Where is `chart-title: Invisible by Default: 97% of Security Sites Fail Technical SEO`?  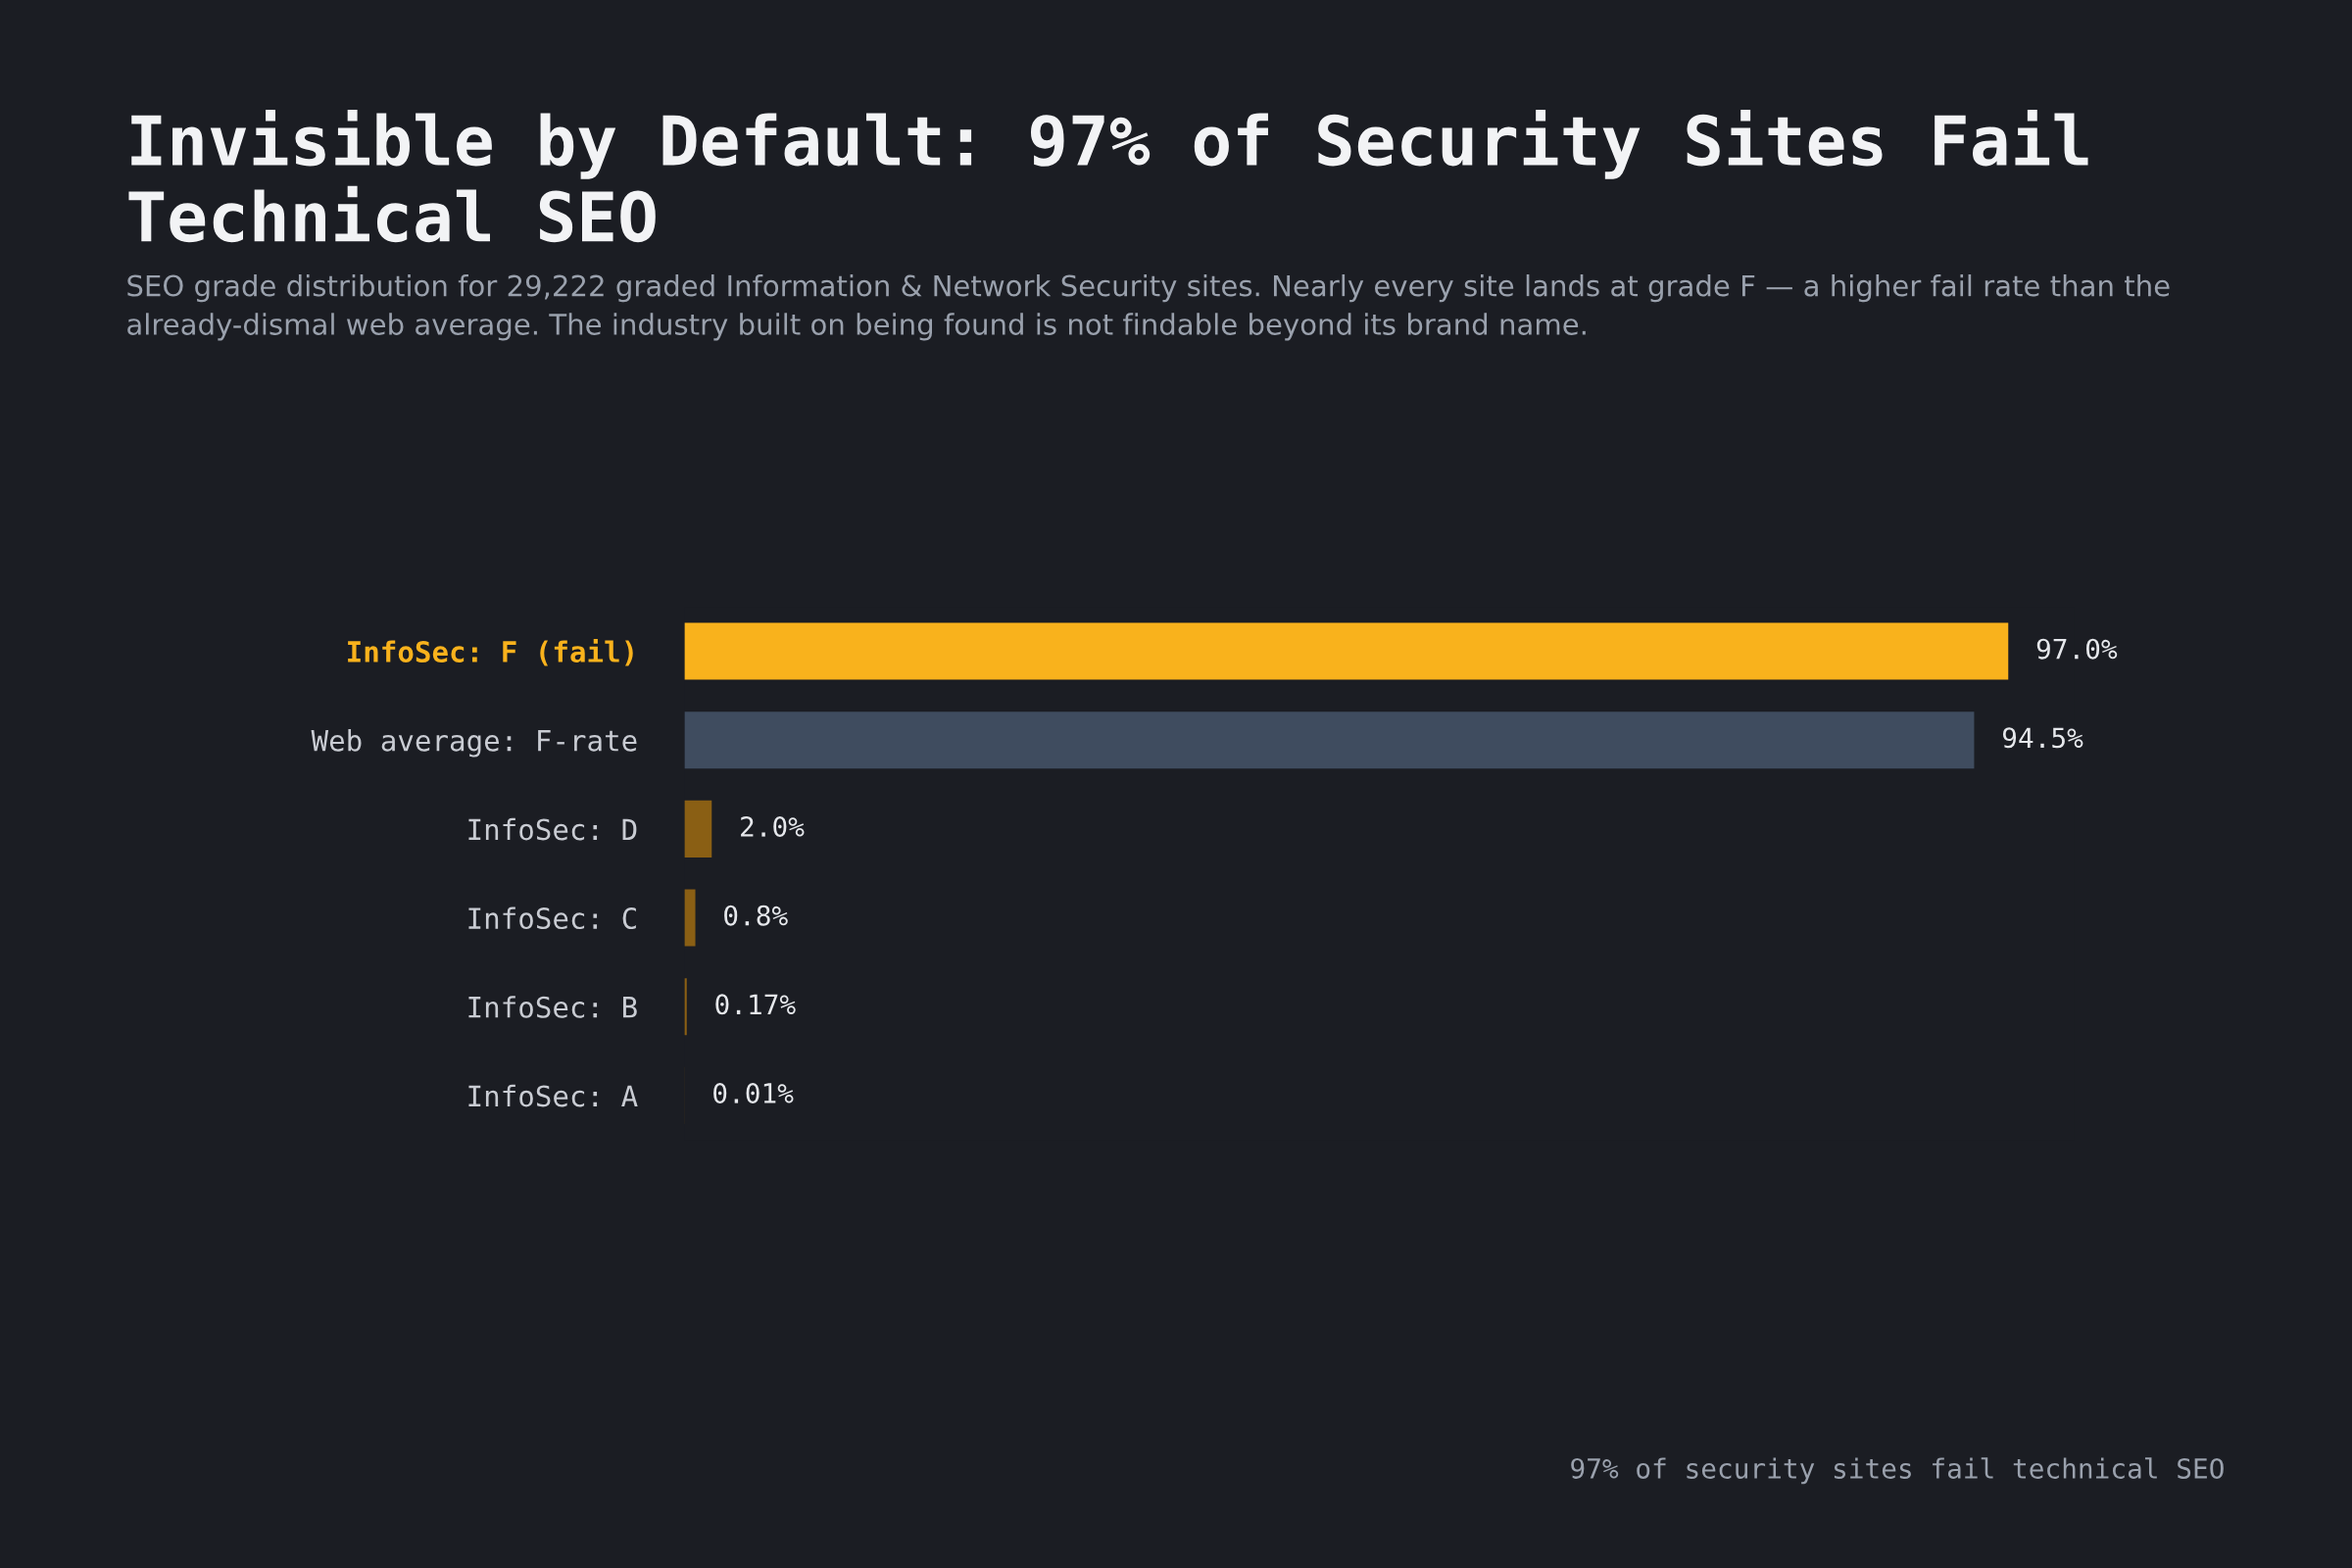
chart-title: Invisible by Default: 97% of Security Sites Fail Technical SEO is located at coordinates (1108, 176).